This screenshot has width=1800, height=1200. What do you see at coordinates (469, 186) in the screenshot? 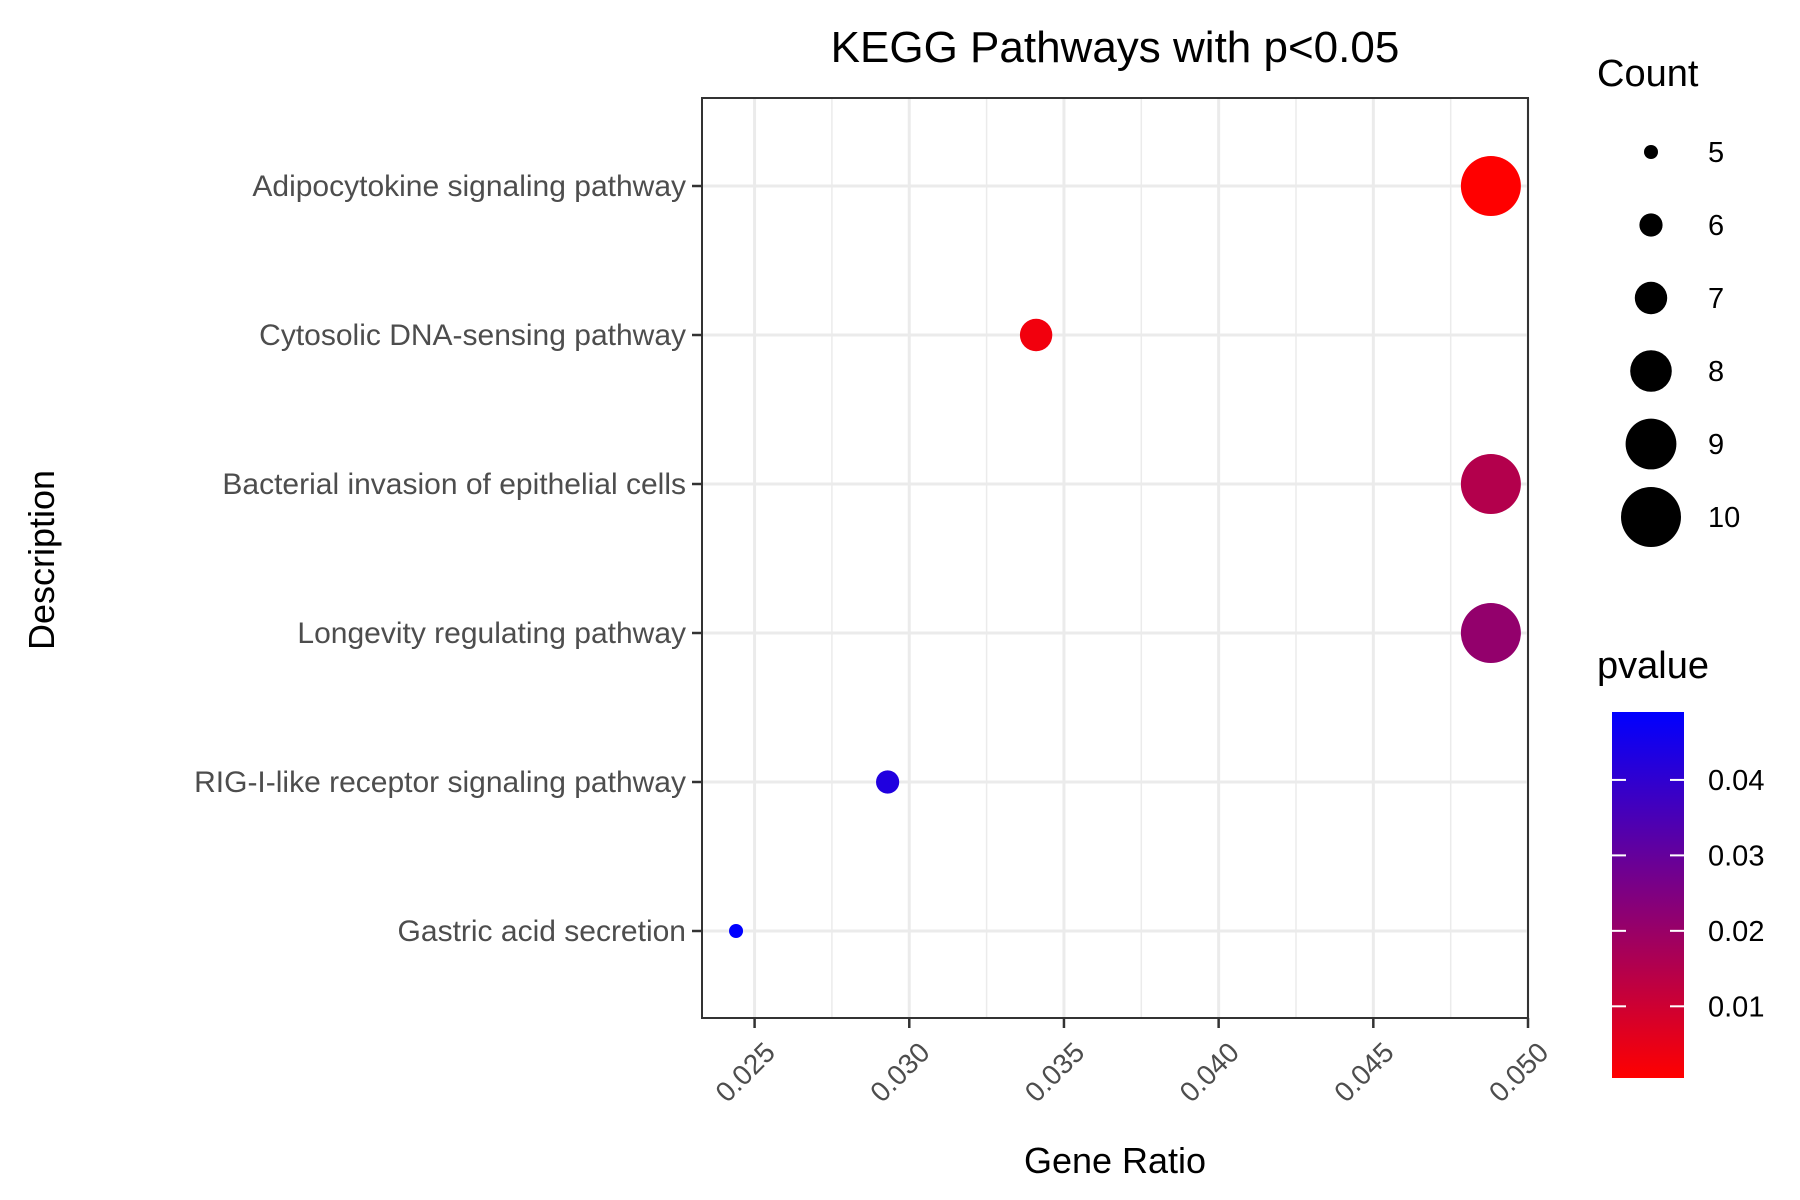
I see `y-tick-label: Adipocytokine signaling pathway` at bounding box center [469, 186].